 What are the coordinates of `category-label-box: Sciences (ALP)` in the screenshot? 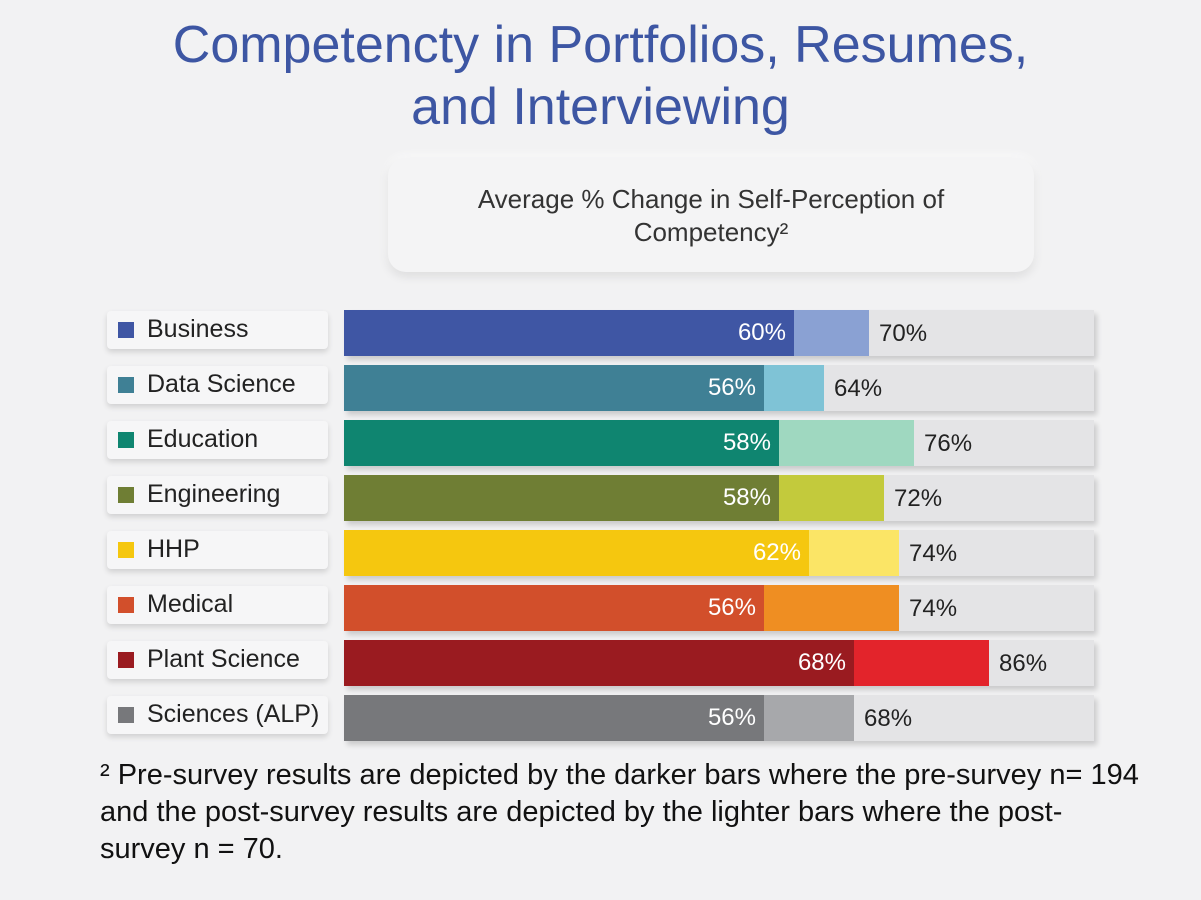 It's located at (217, 715).